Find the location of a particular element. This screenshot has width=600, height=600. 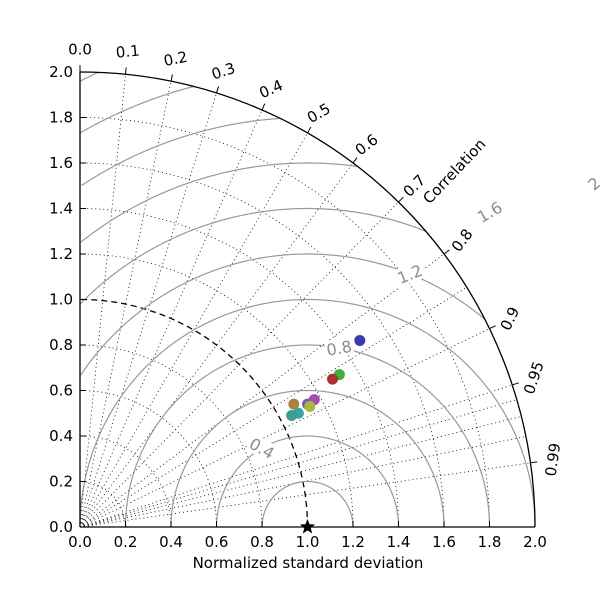

x-tick-label: 0.8 is located at coordinates (262, 542).